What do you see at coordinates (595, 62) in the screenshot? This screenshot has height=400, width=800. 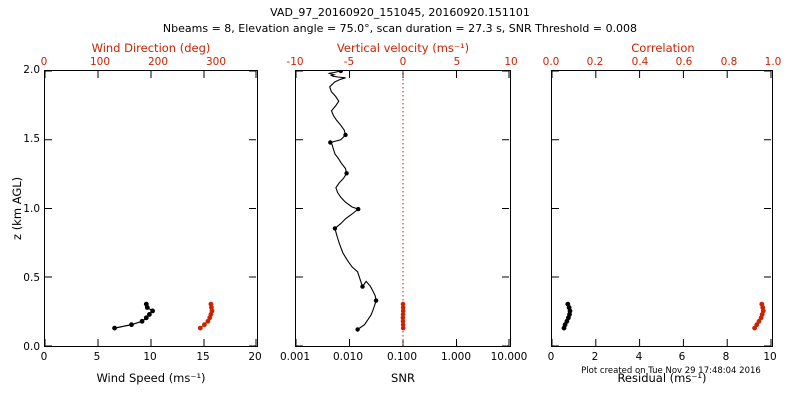 I see `panel-residual-top-tick-1: 0.2` at bounding box center [595, 62].